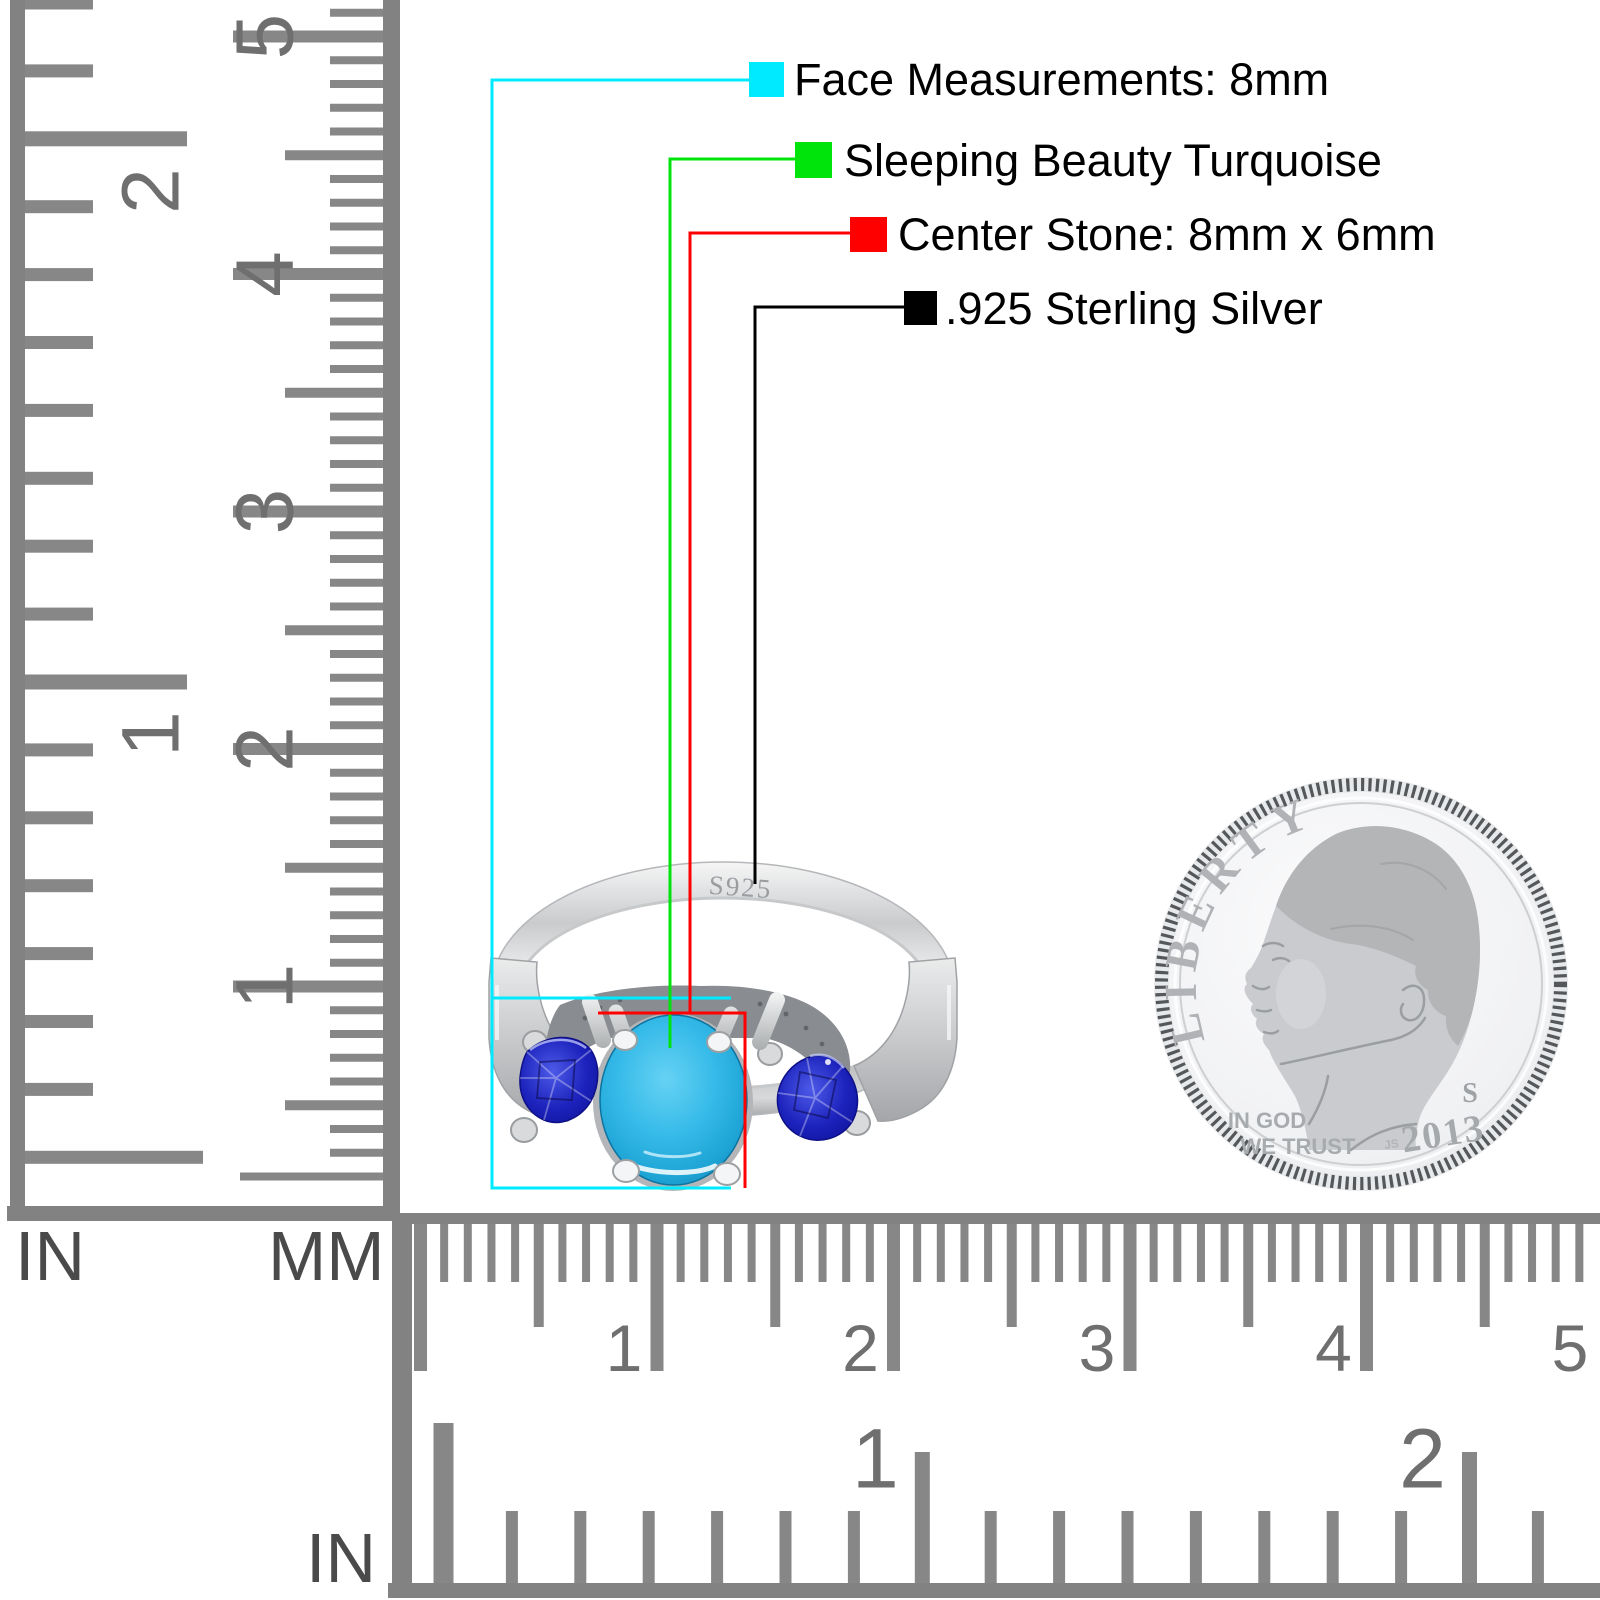  What do you see at coordinates (624, 1348) in the screenshot?
I see `ruler-number: 1` at bounding box center [624, 1348].